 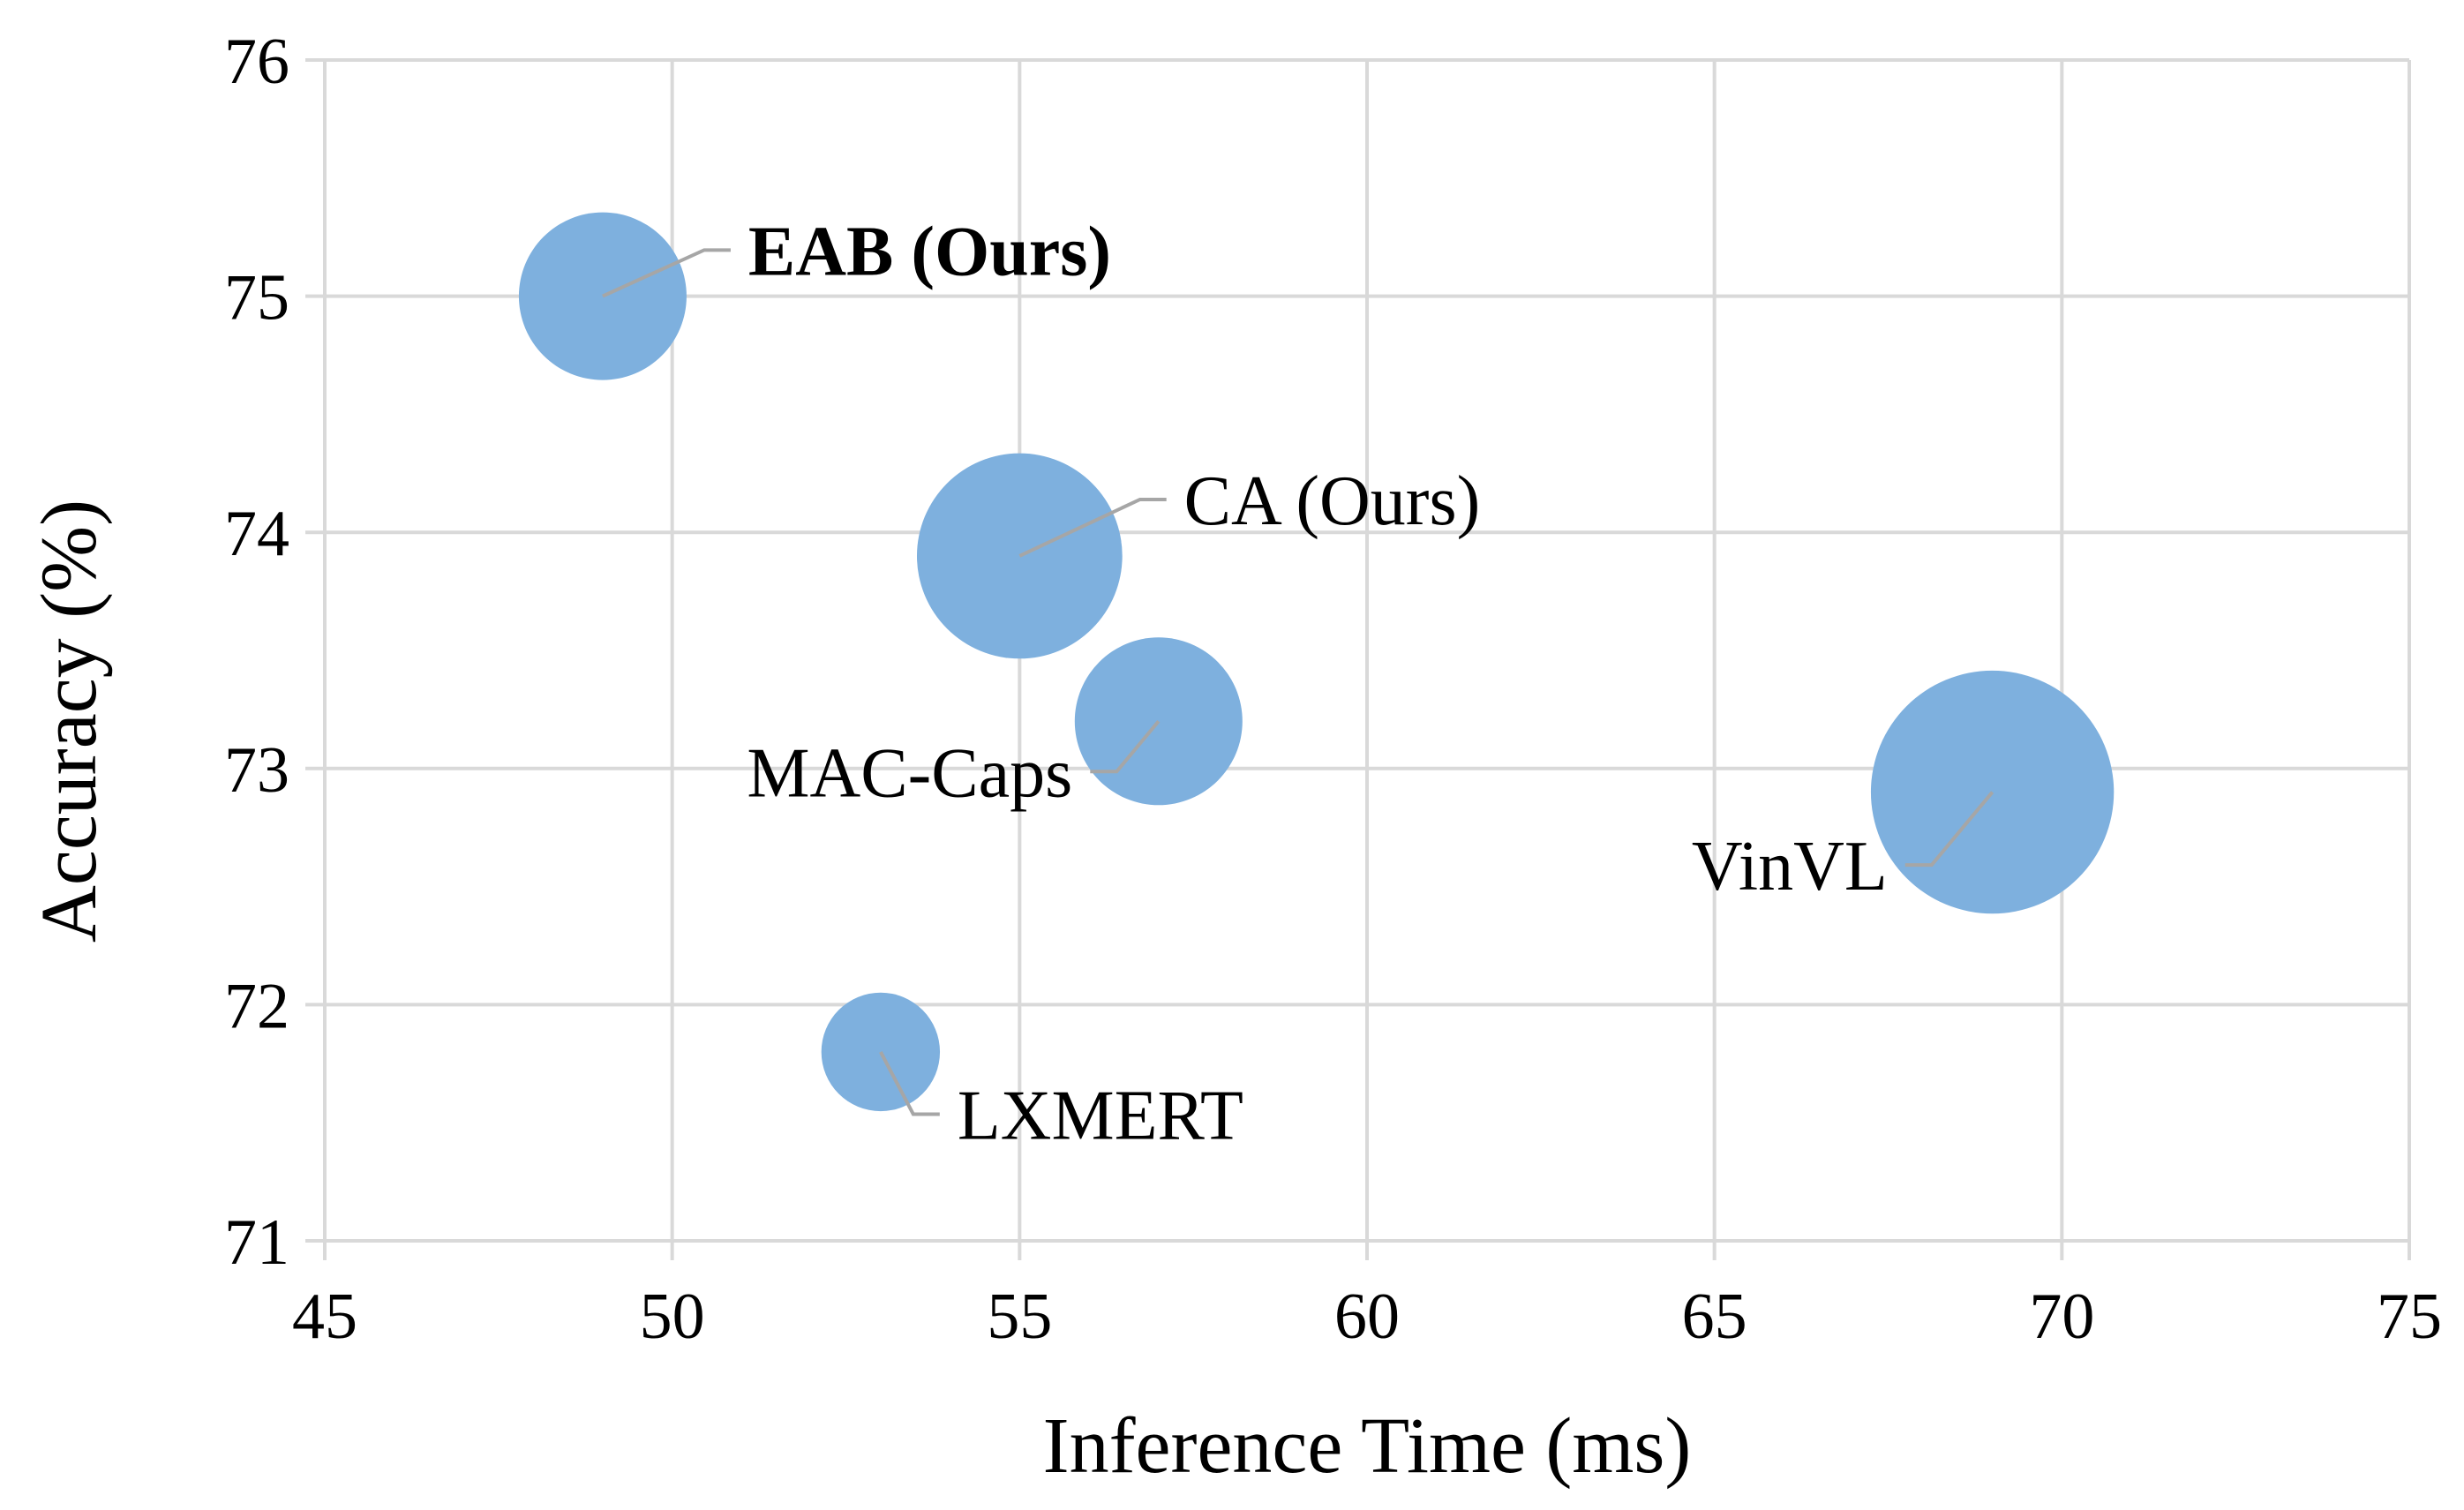 What do you see at coordinates (1367, 1446) in the screenshot?
I see `x-axis-title: Inference Time (ms)` at bounding box center [1367, 1446].